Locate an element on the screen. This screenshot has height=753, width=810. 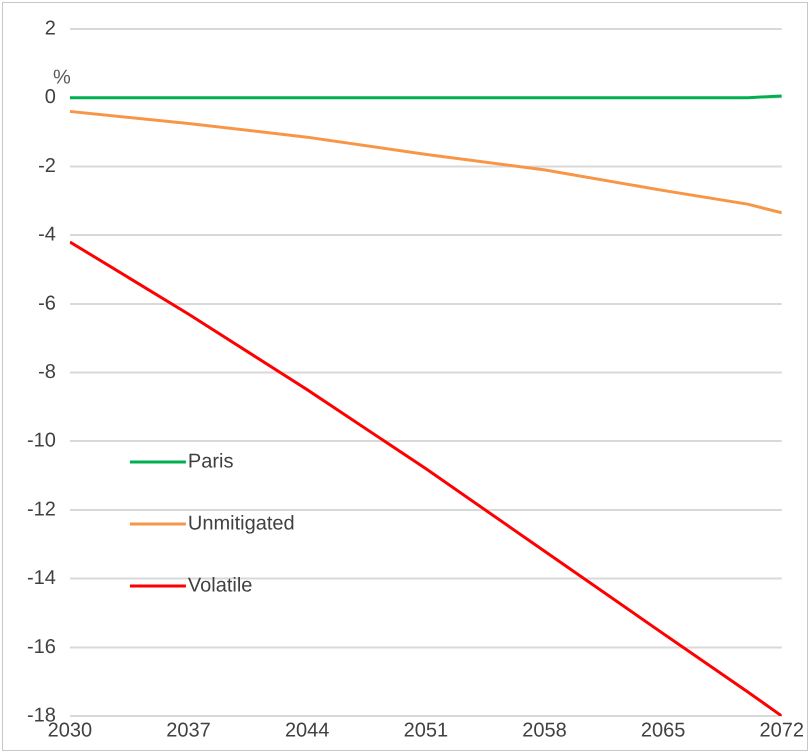
x-tick-label: 2058 is located at coordinates (544, 731).